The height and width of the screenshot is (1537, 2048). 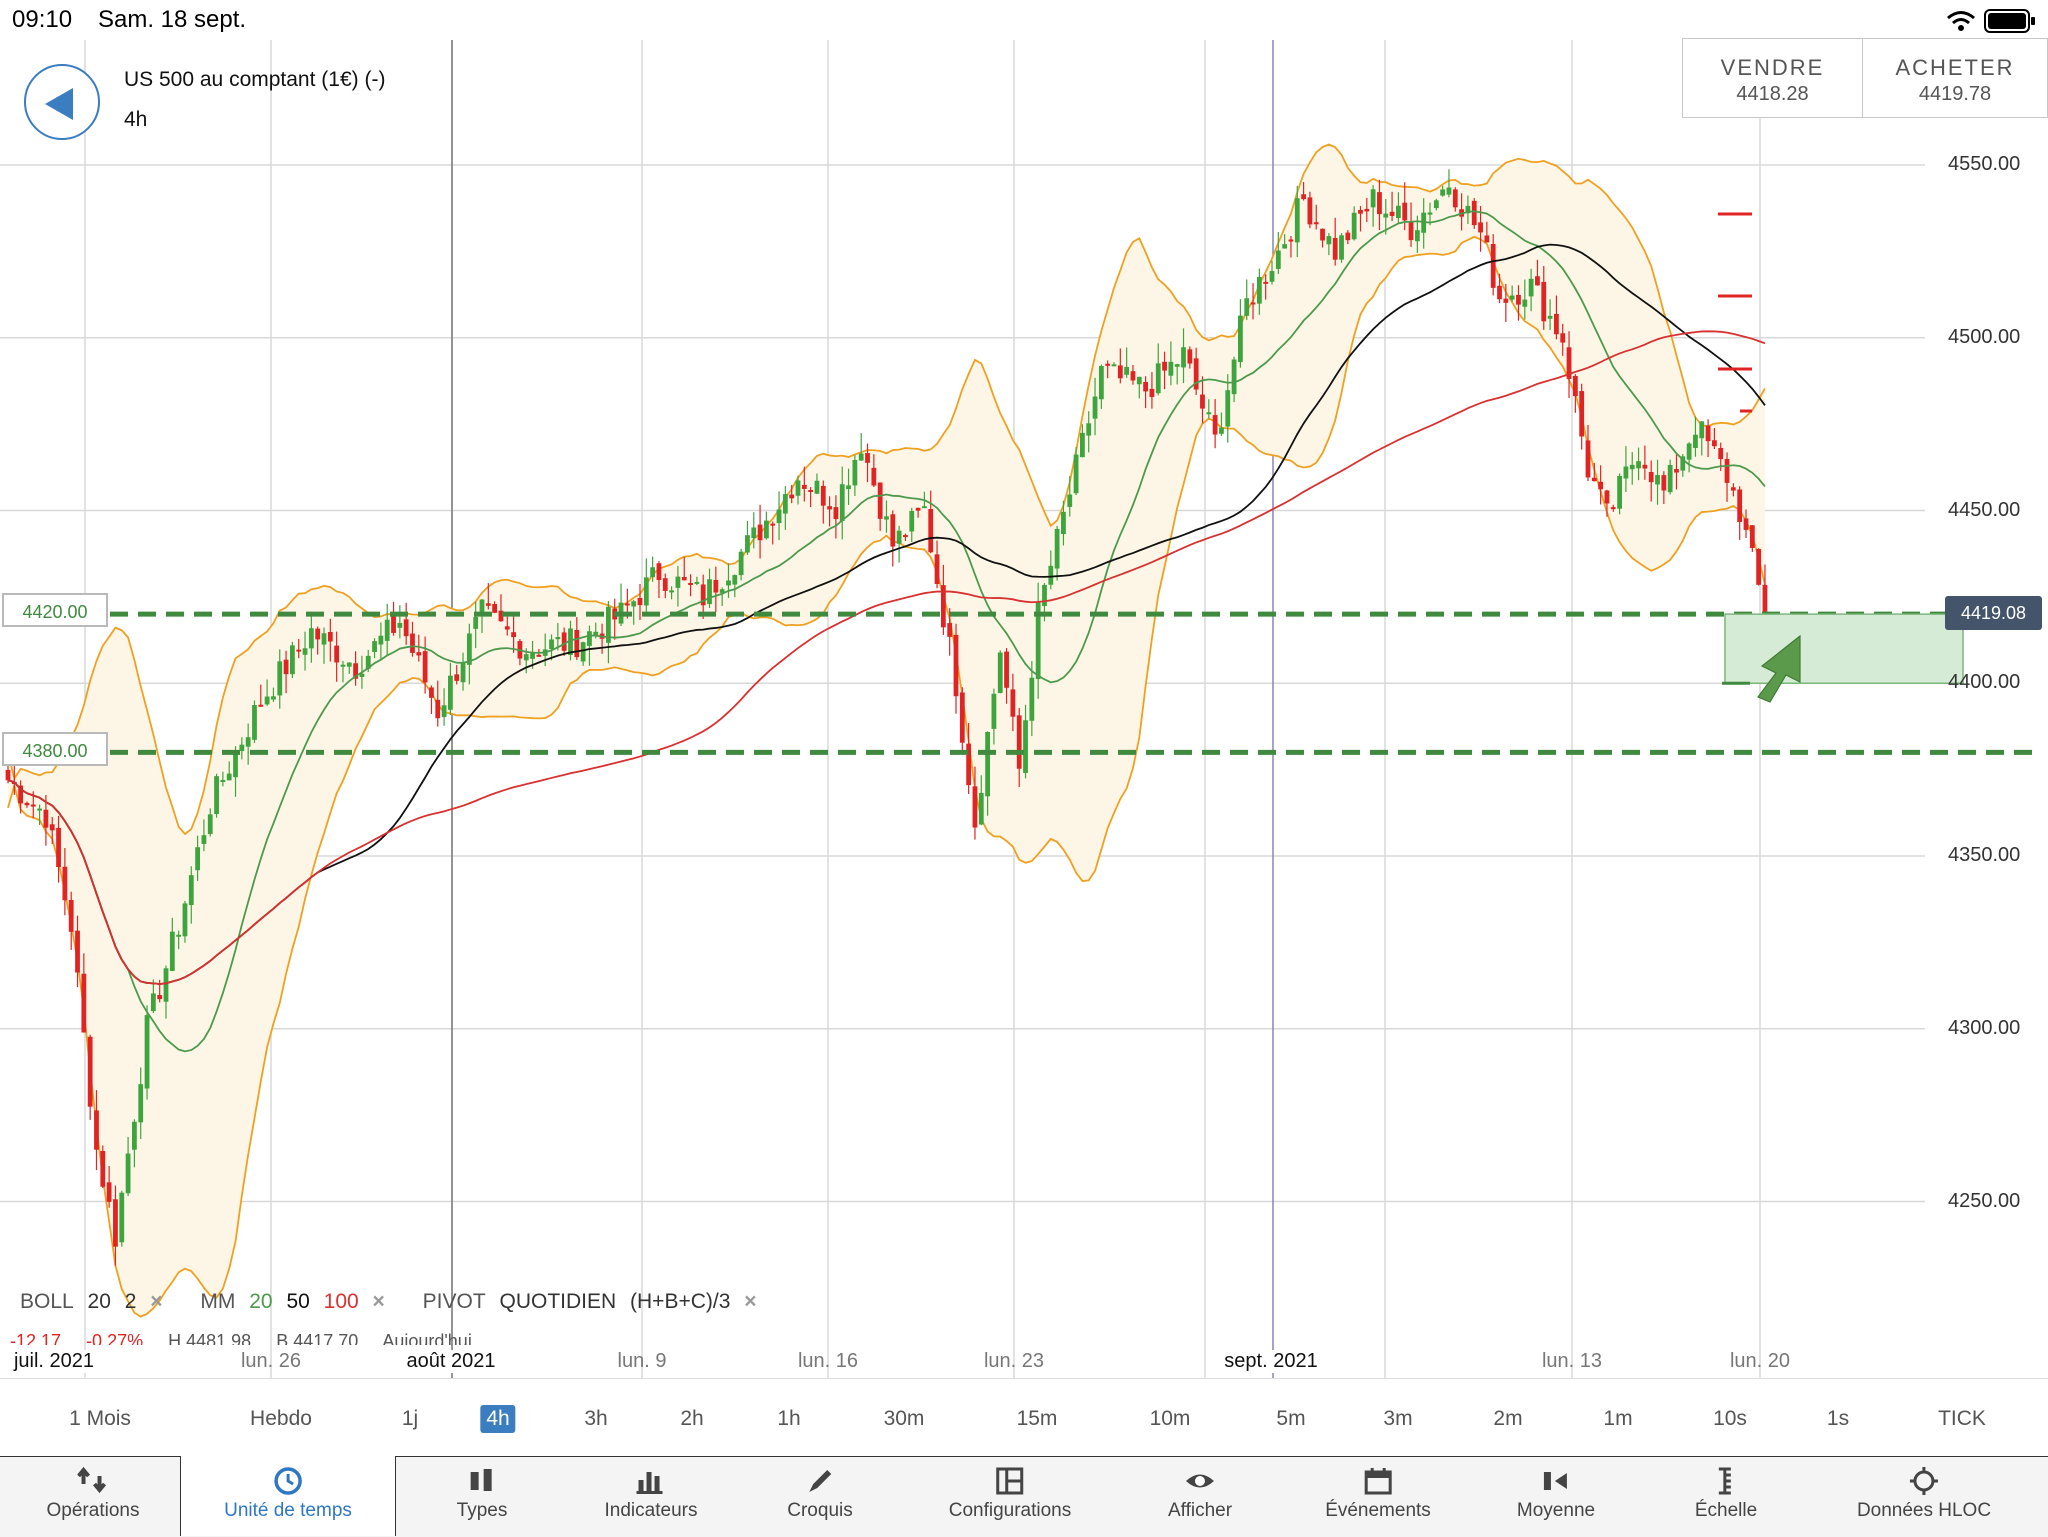 What do you see at coordinates (1955, 78) in the screenshot?
I see `buy-button: ACHETER 4419.78` at bounding box center [1955, 78].